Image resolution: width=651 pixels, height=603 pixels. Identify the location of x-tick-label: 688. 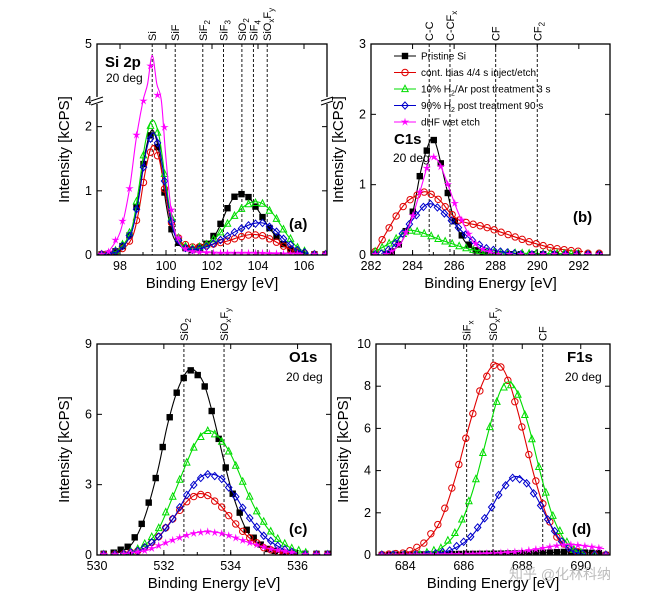
(522, 566).